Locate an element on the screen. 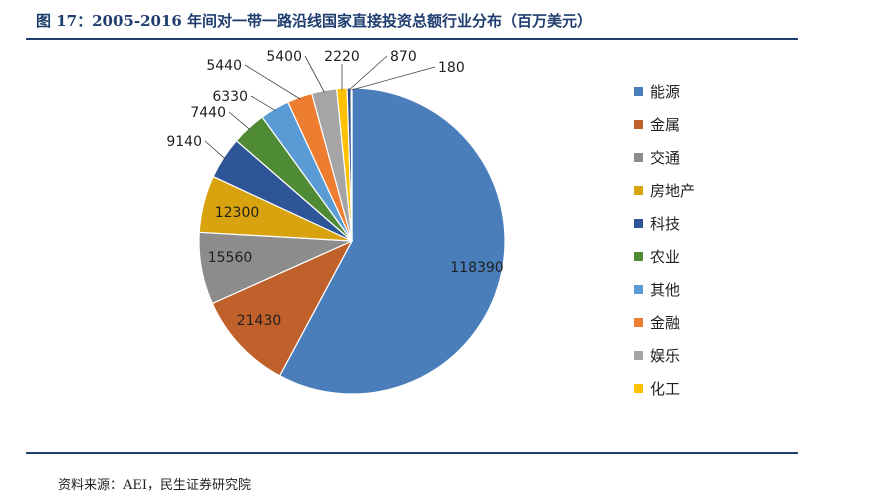 The height and width of the screenshot is (497, 888). legend-label: 金融 is located at coordinates (665, 323).